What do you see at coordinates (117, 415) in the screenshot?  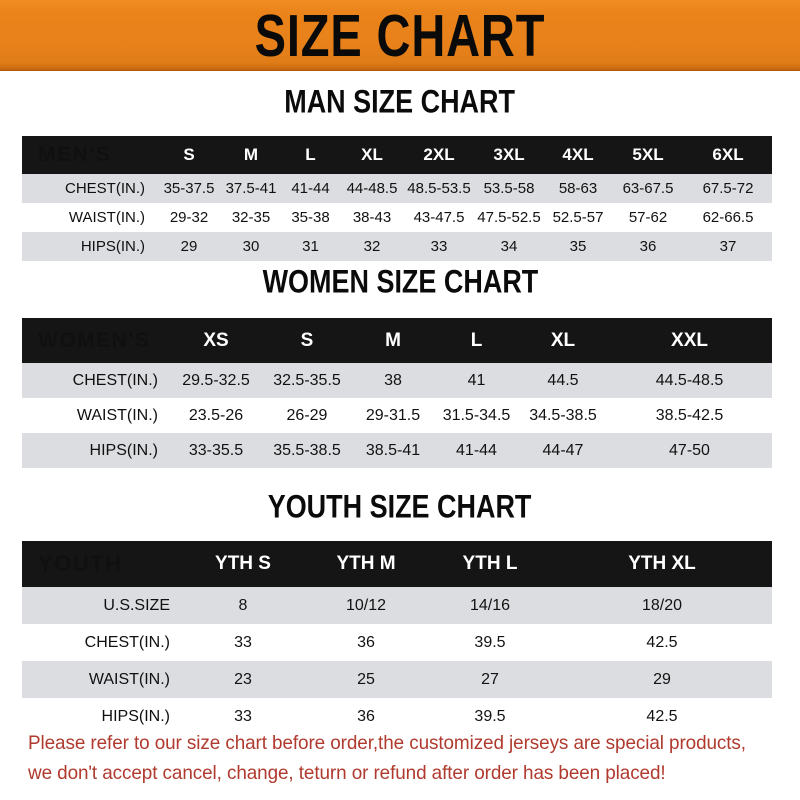 I see `women-row-label: WAIST(IN.)` at bounding box center [117, 415].